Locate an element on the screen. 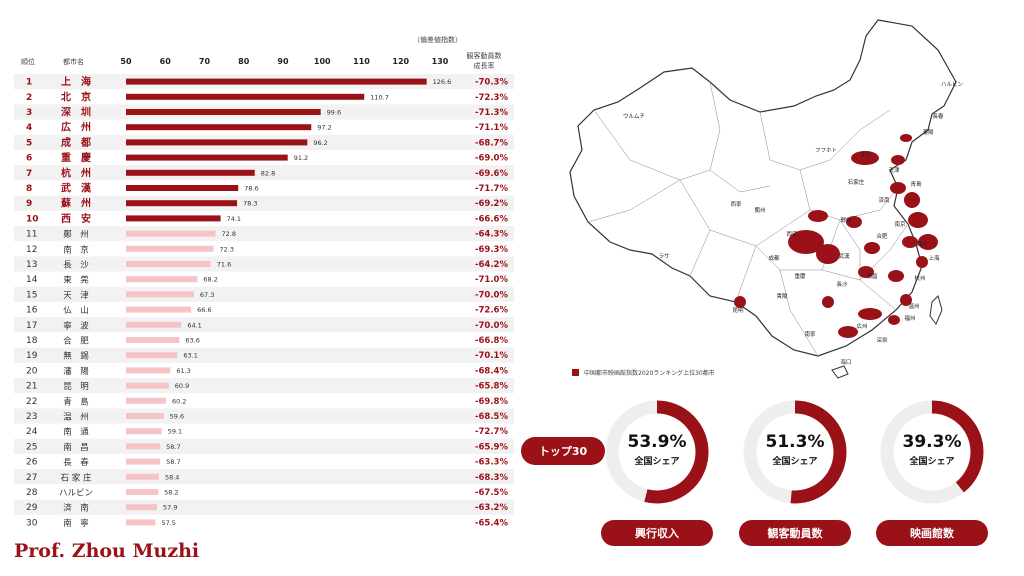  legend-swatch is located at coordinates (575, 372).